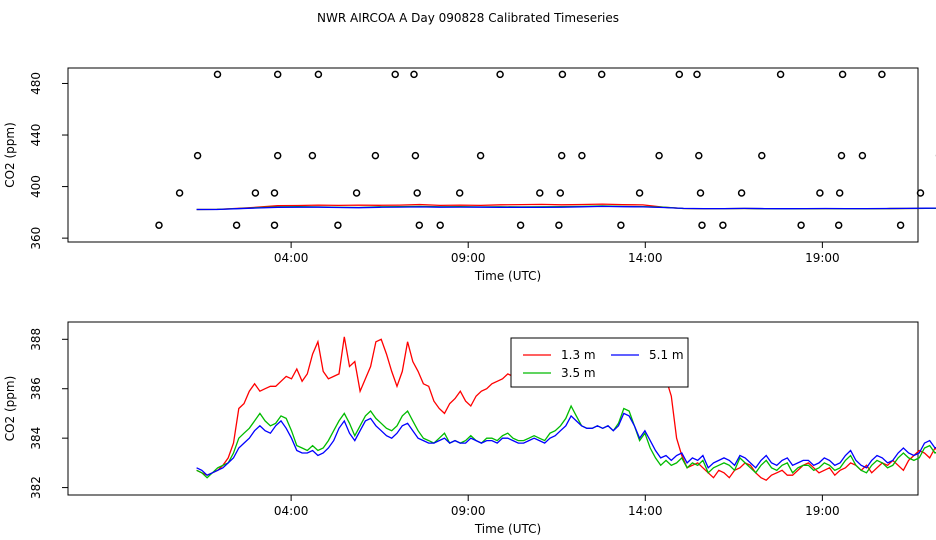 This screenshot has width=936, height=540. Describe the element at coordinates (36, 135) in the screenshot. I see `y-tick-label: 440` at that location.